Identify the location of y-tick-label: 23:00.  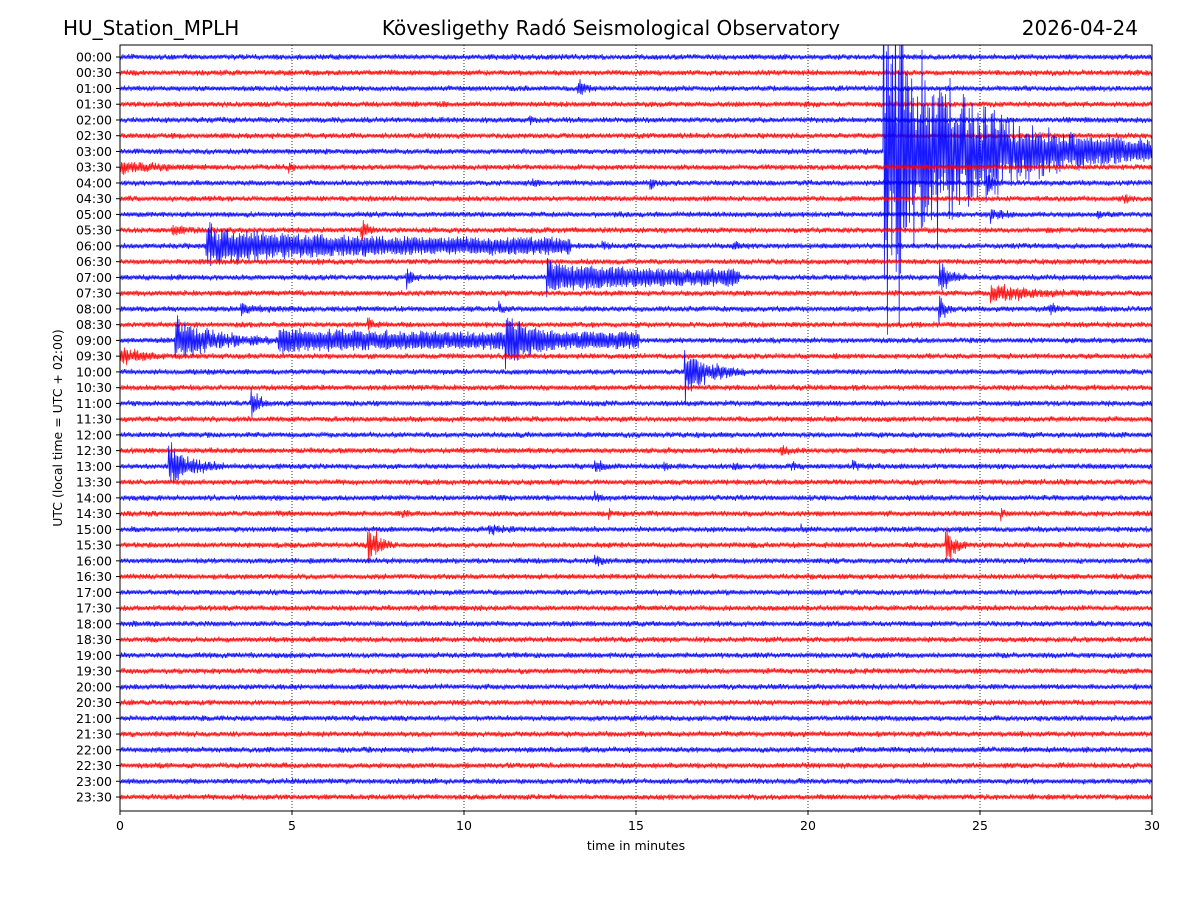
(94, 781).